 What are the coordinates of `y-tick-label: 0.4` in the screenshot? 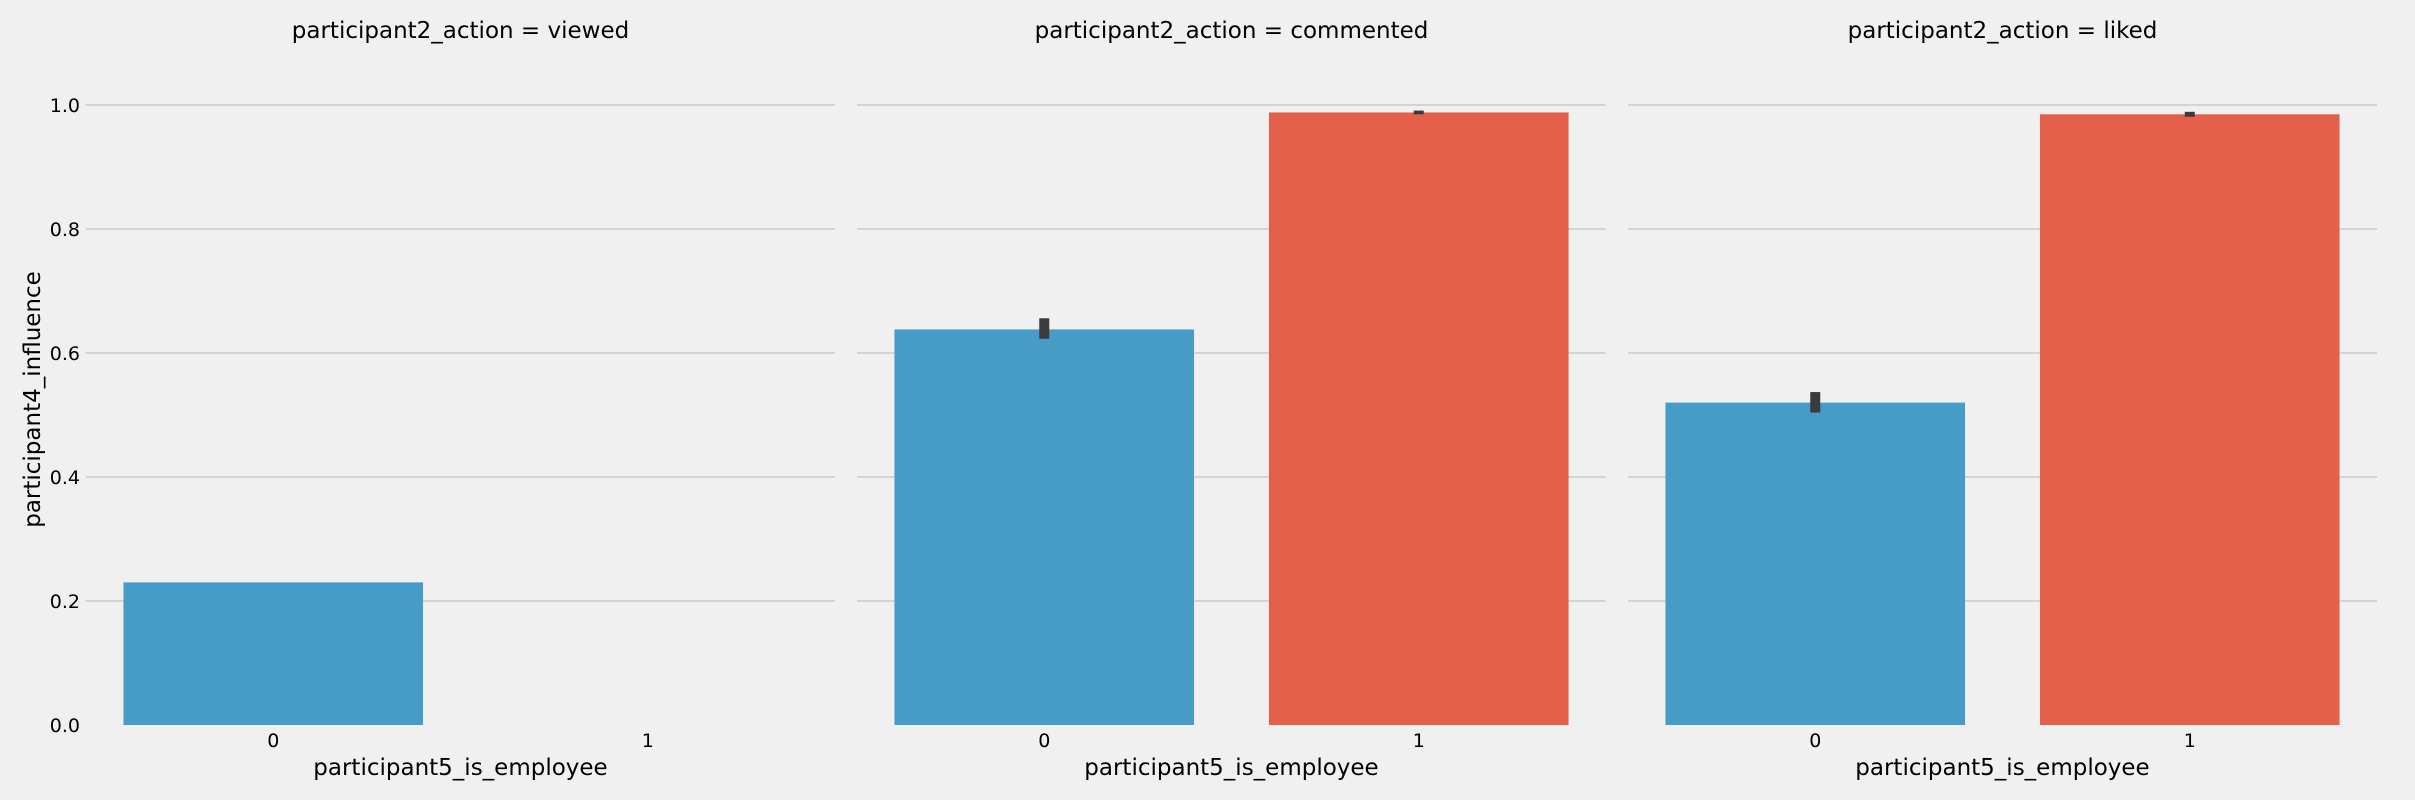 It's located at (65, 478).